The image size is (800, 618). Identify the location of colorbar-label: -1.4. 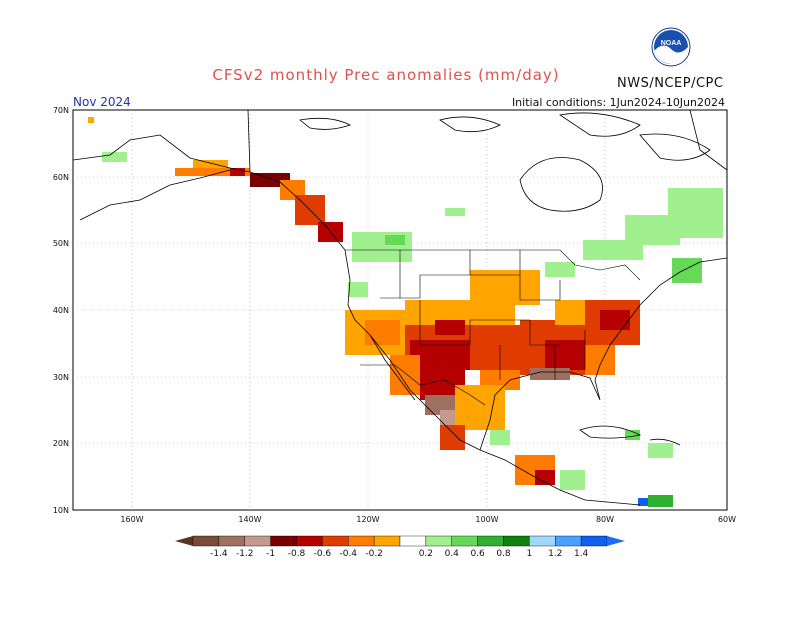
(219, 554).